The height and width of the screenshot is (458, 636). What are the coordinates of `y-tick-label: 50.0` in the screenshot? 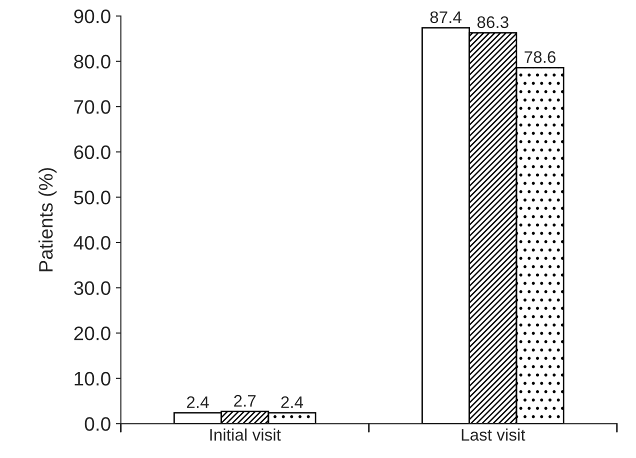 It's located at (92, 197).